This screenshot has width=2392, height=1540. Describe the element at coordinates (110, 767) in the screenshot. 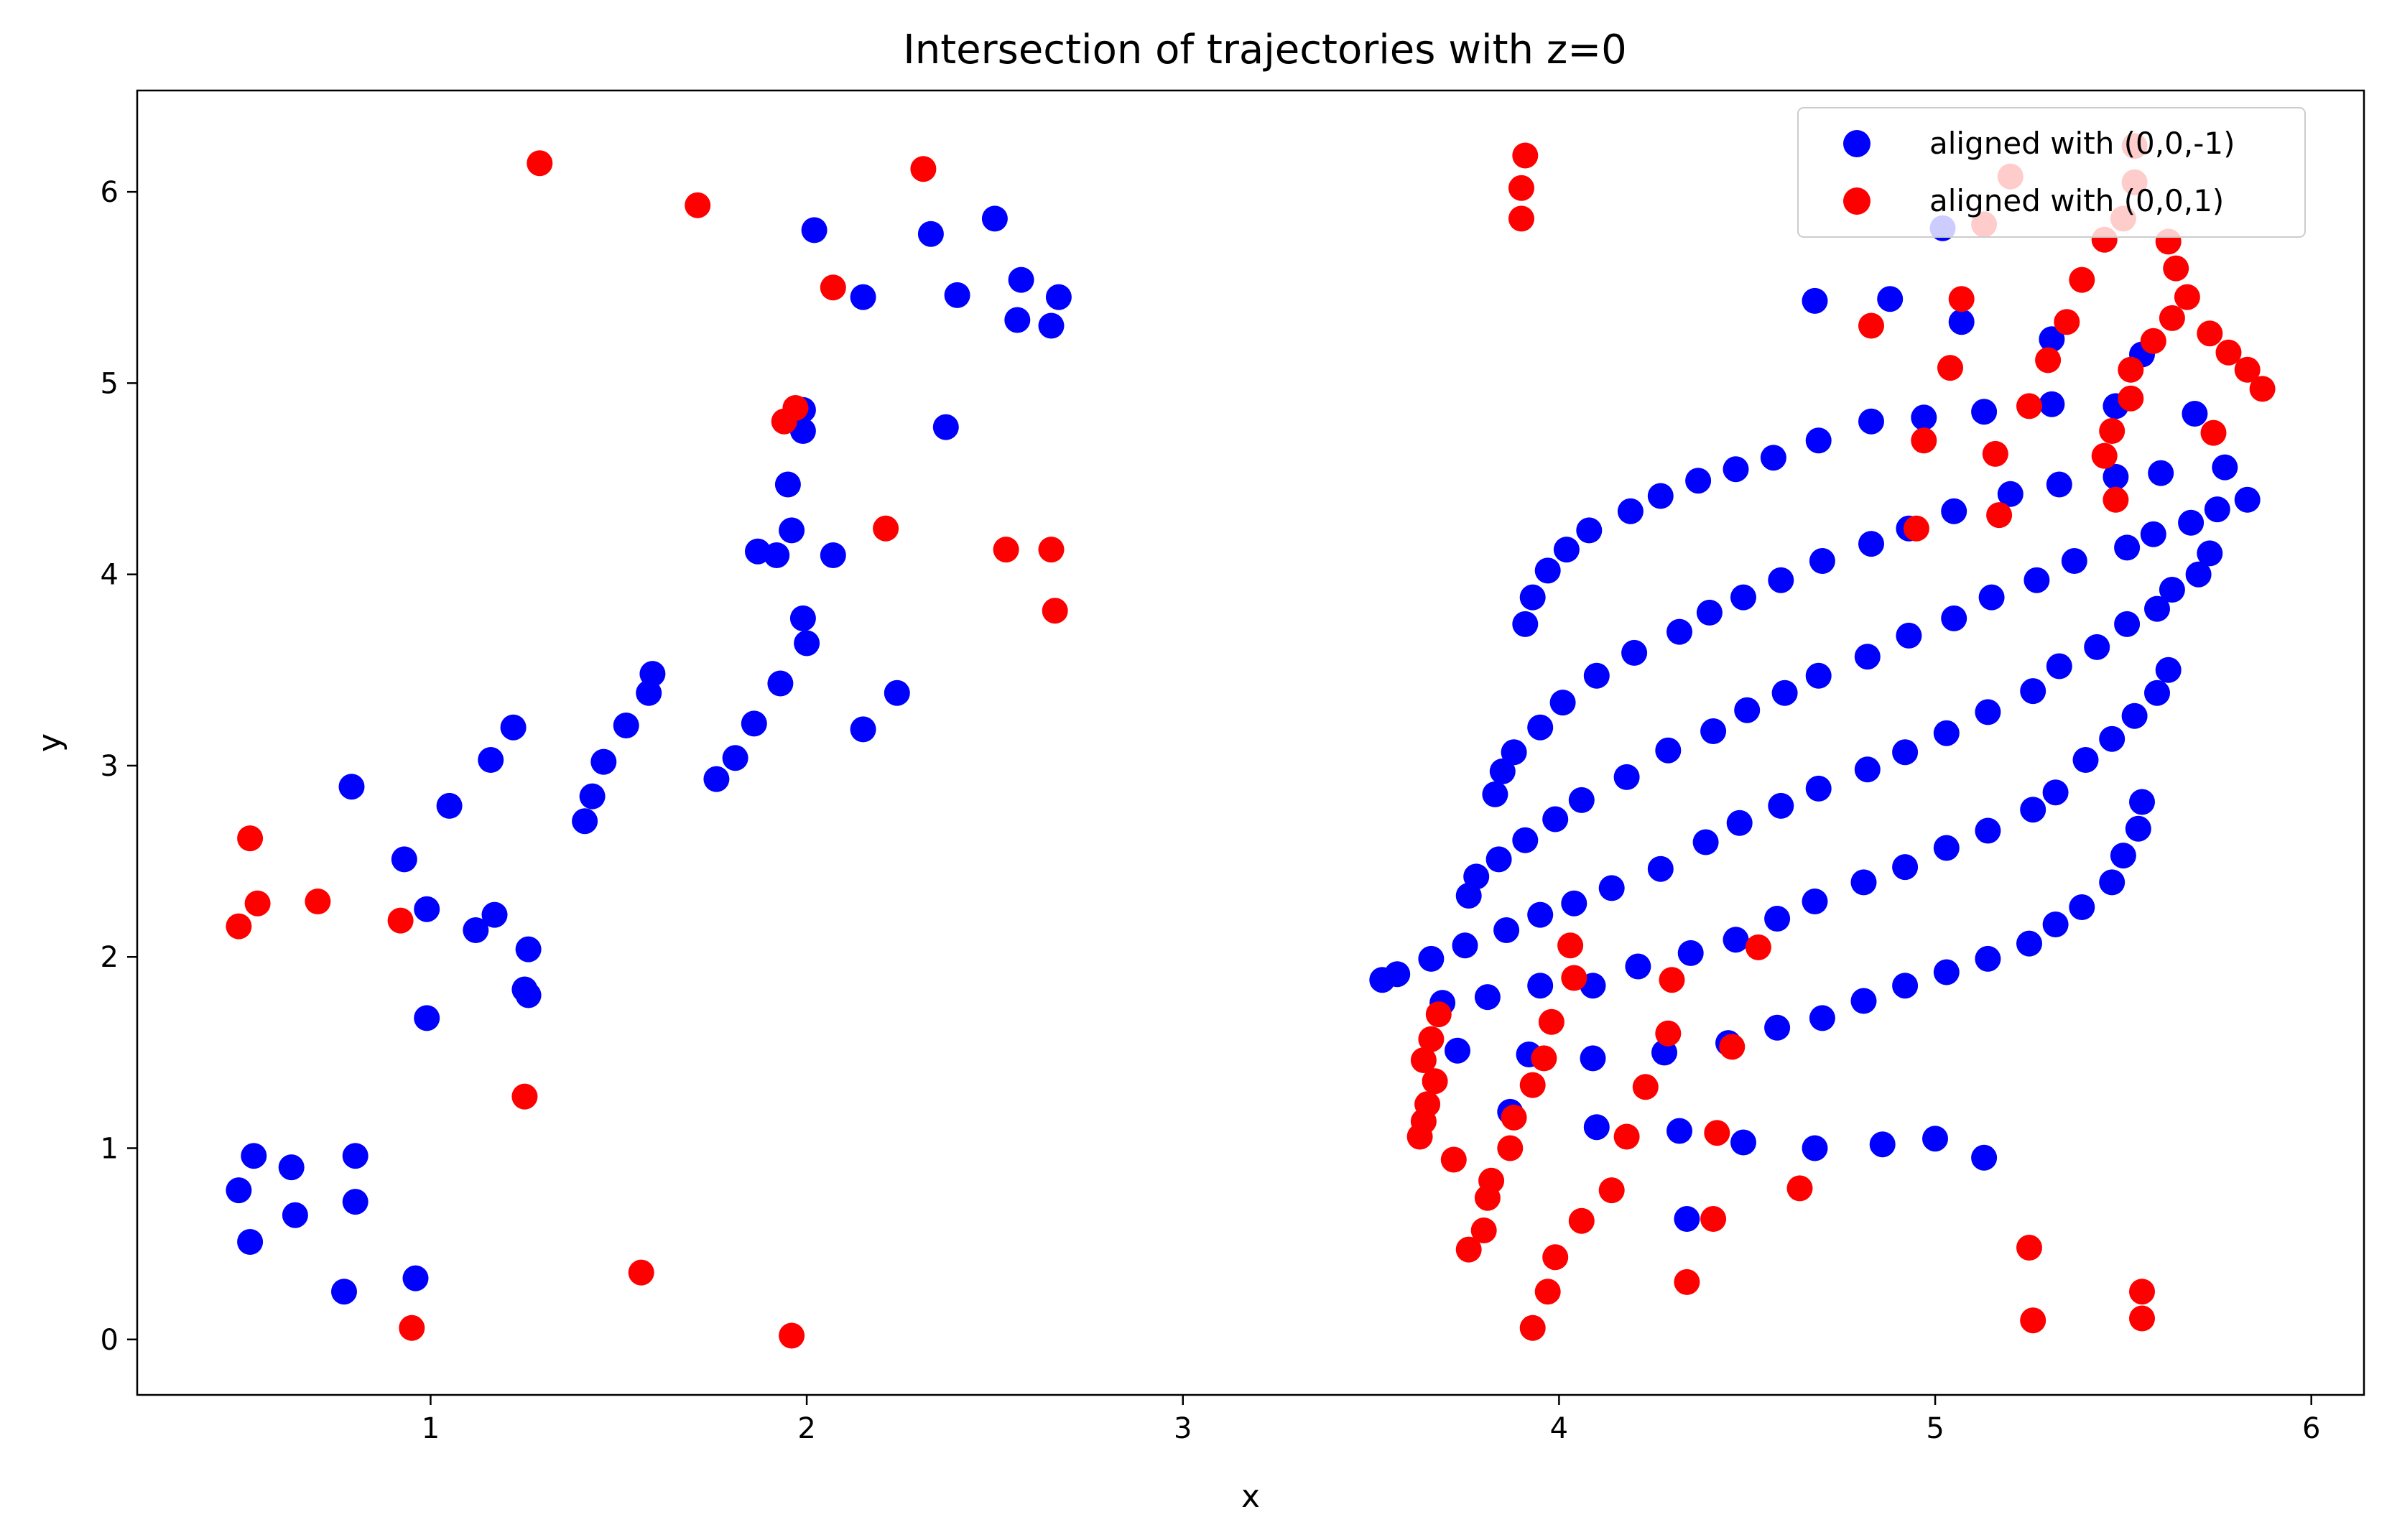

I see `y-tick-label-3: 3` at that location.